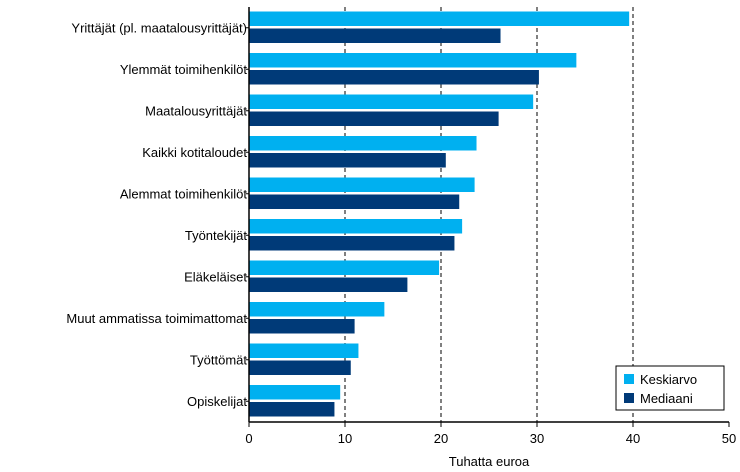 The image size is (740, 472). Describe the element at coordinates (668, 379) in the screenshot. I see `legend-label: Keskiarvo` at that location.